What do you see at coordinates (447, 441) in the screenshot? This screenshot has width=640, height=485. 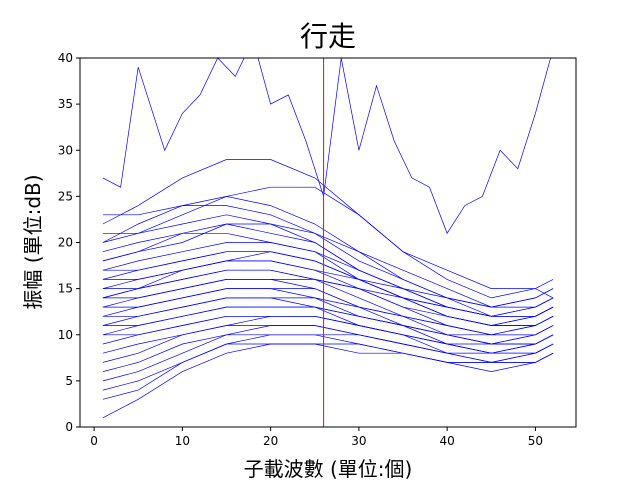 I see `x-tick-label: 40` at bounding box center [447, 441].